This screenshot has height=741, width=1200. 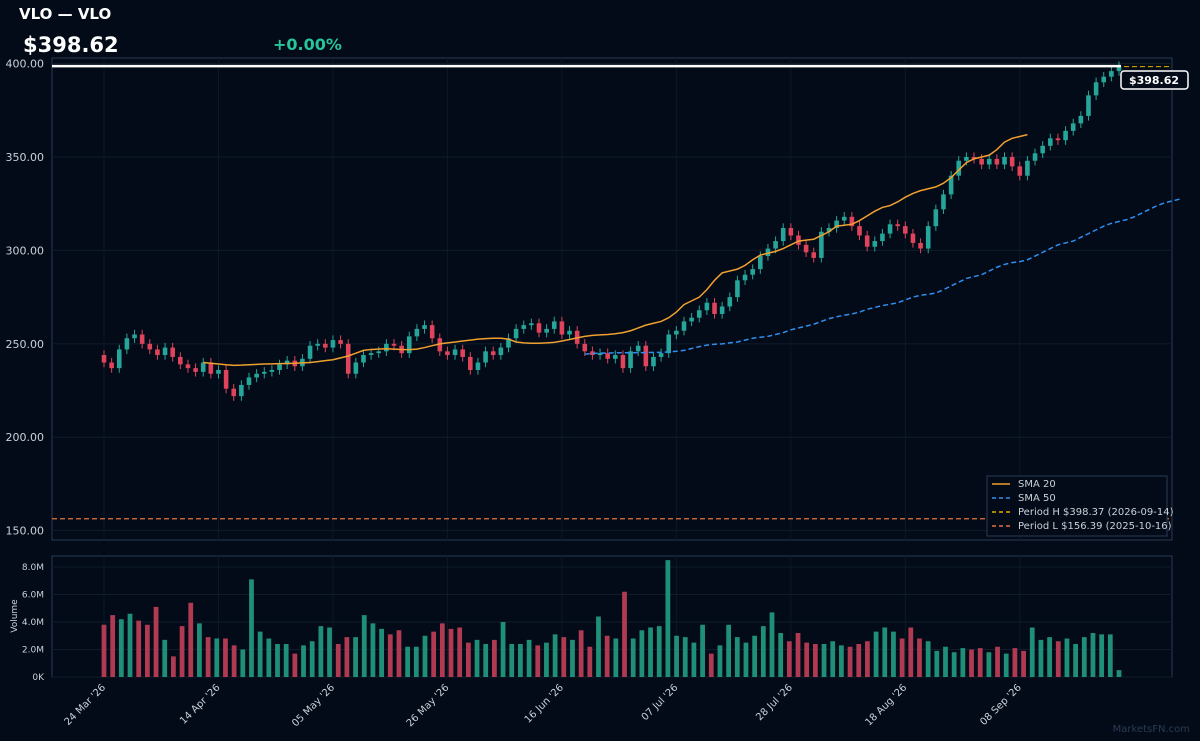 I want to click on date-tick-label: 18 Aug '26, so click(x=886, y=705).